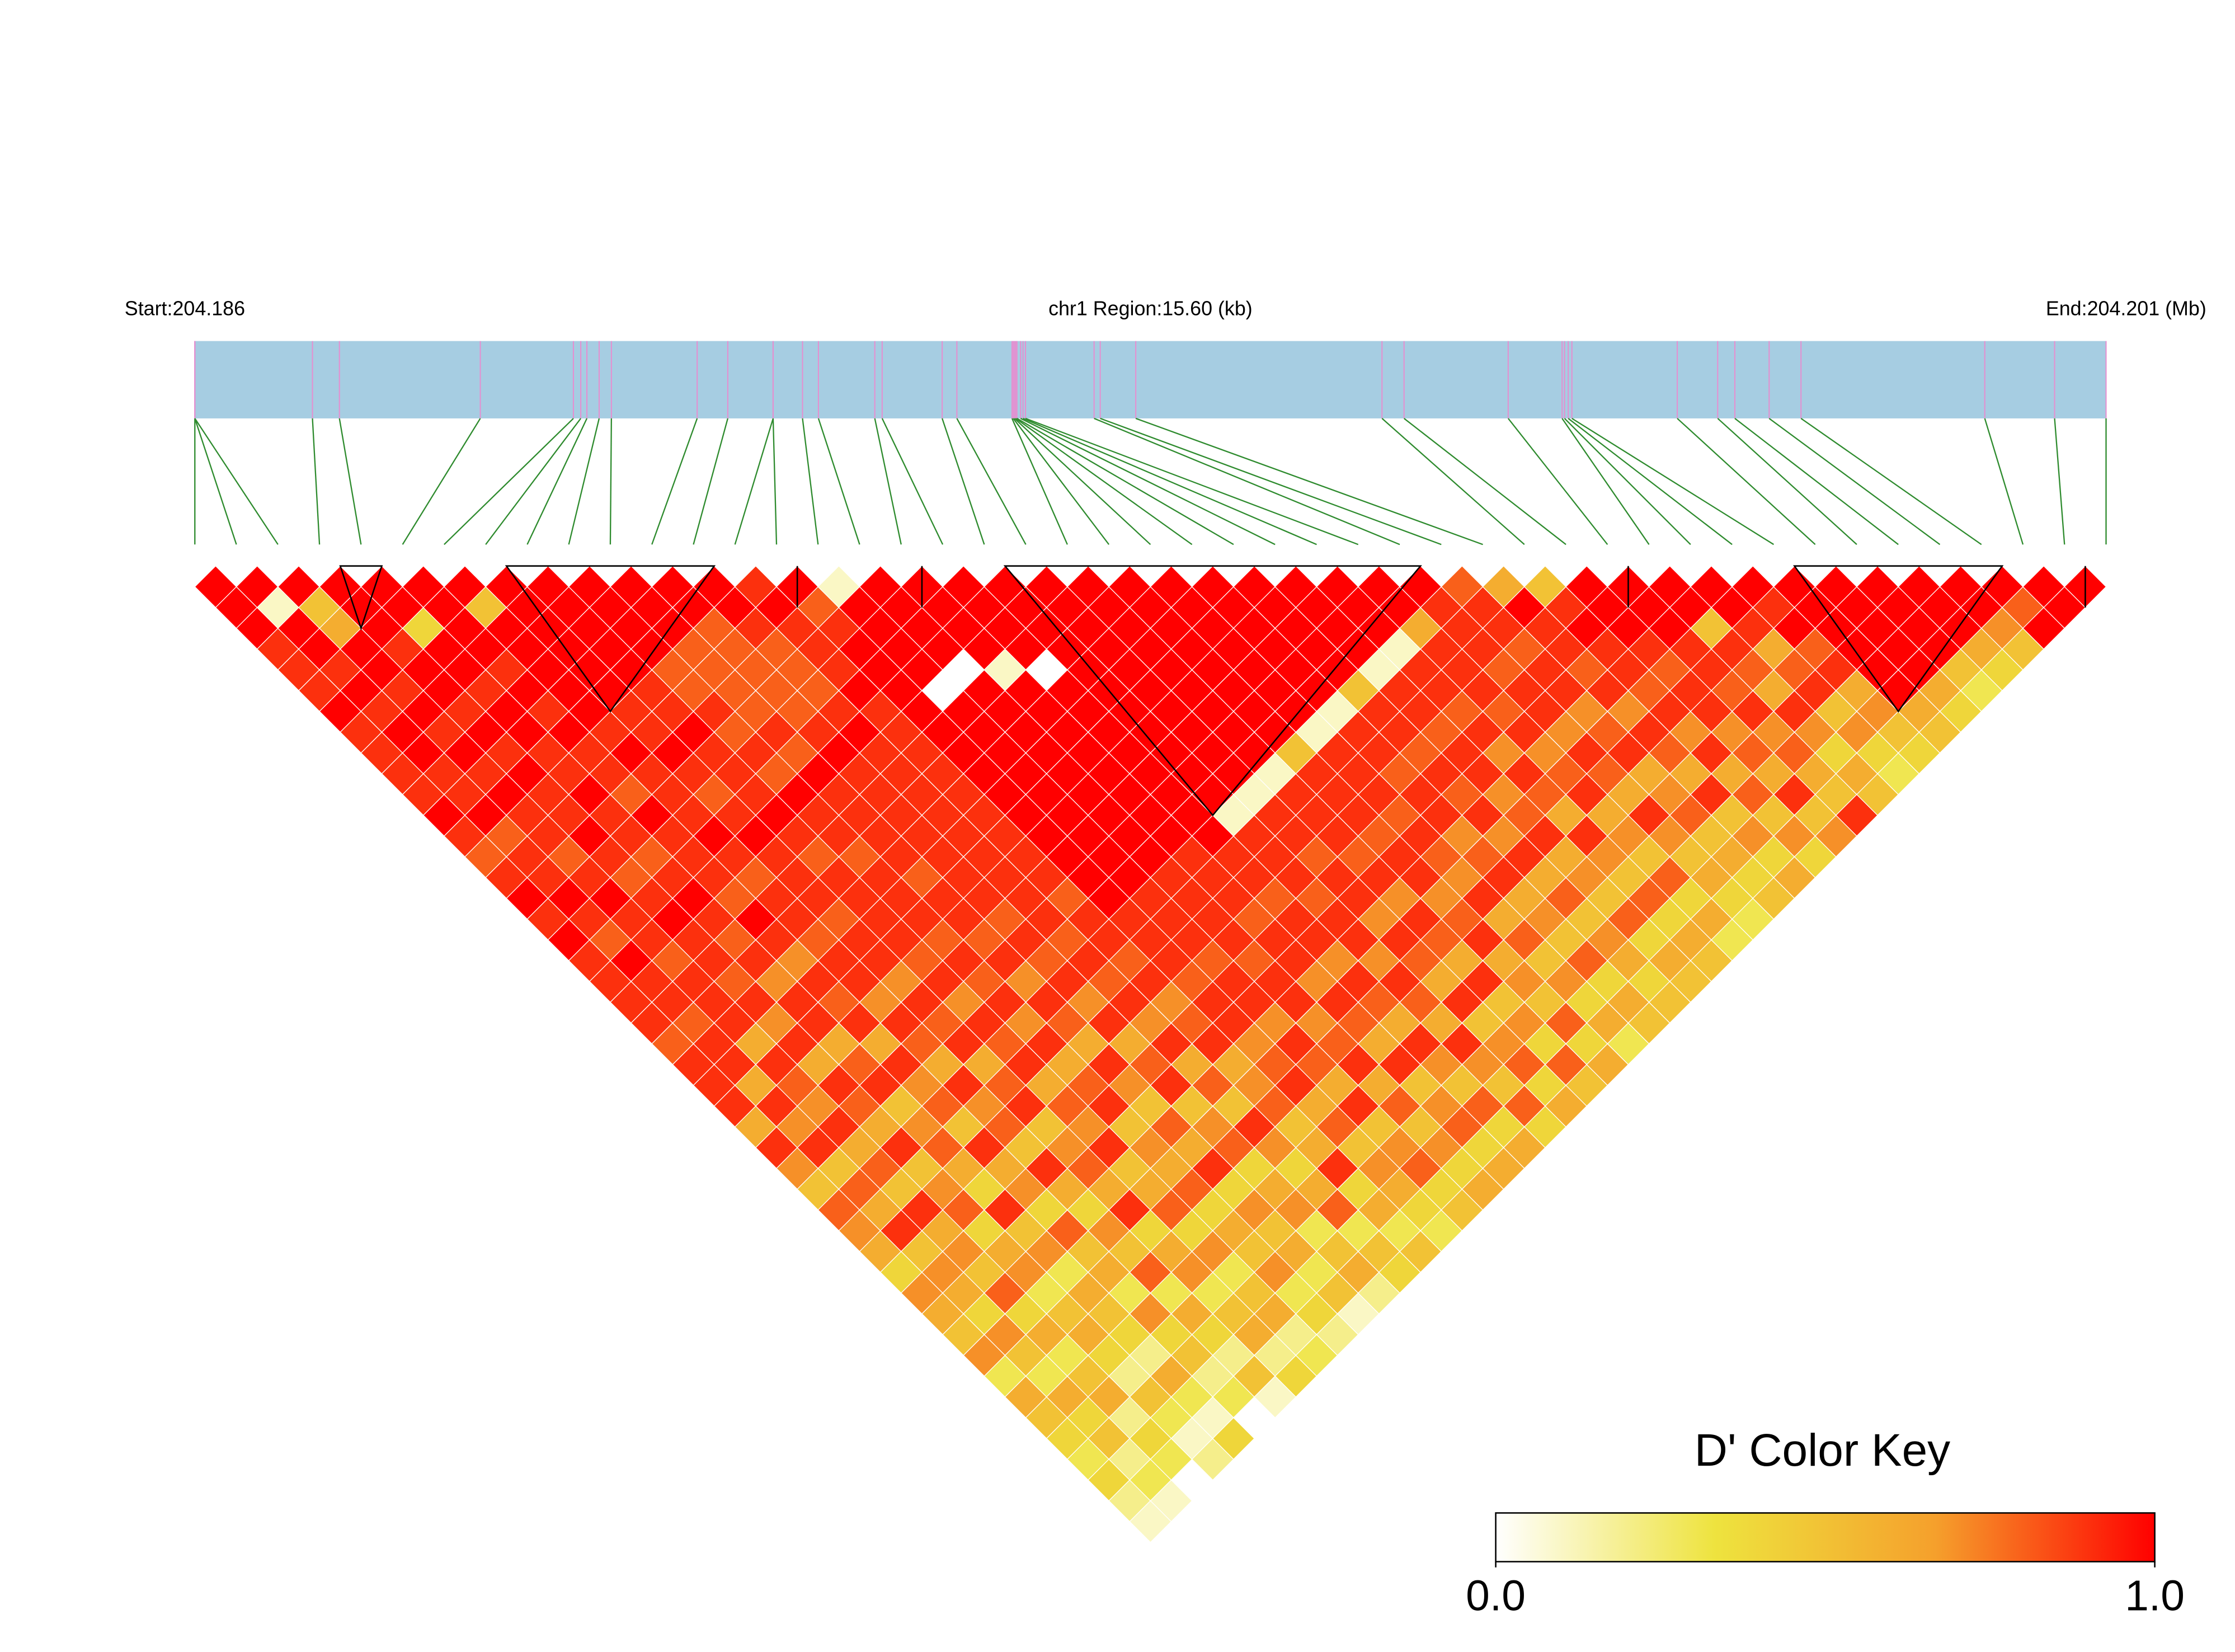  Describe the element at coordinates (2126, 309) in the screenshot. I see `end-label: End:204.201 (Mb)` at that location.